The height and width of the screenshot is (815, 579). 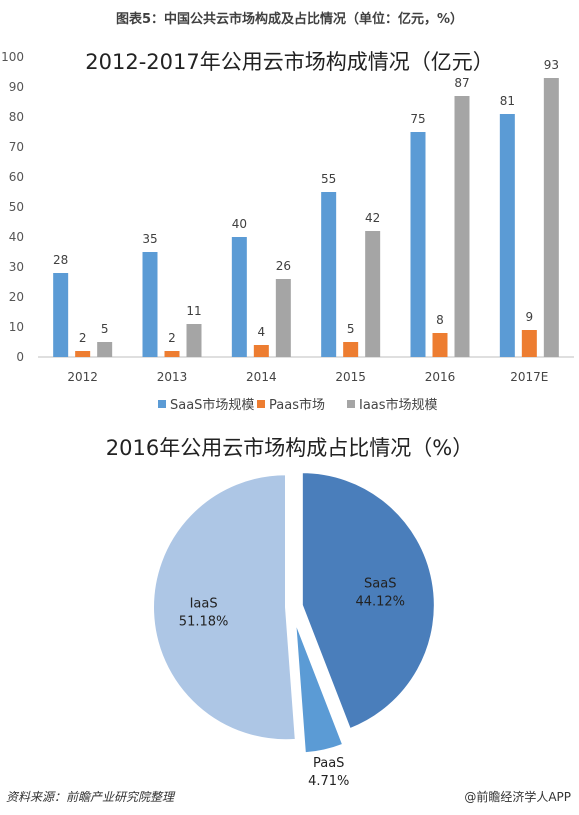 What do you see at coordinates (261, 377) in the screenshot?
I see `x-tick-label: 2014` at bounding box center [261, 377].